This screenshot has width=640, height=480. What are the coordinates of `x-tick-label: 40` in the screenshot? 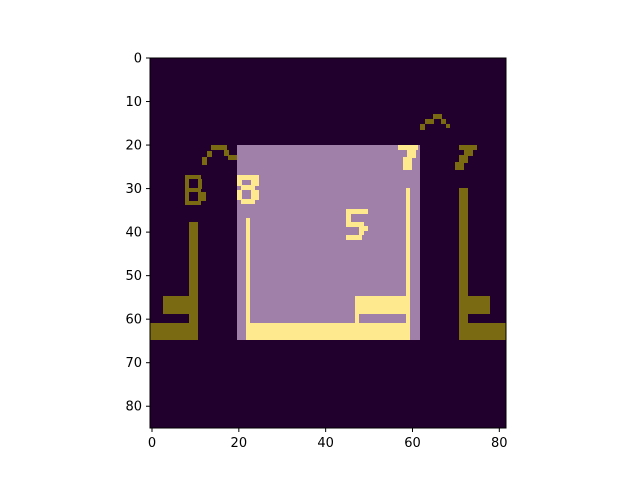 It's located at (325, 443).